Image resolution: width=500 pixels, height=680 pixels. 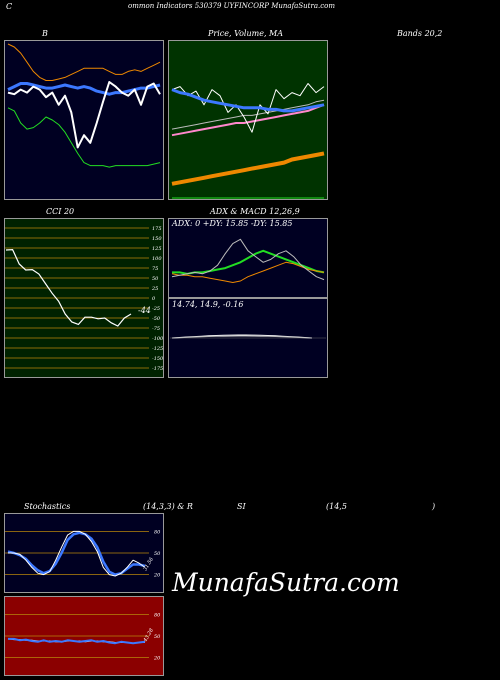 I want to click on price-ma-panel, so click(x=248, y=120).